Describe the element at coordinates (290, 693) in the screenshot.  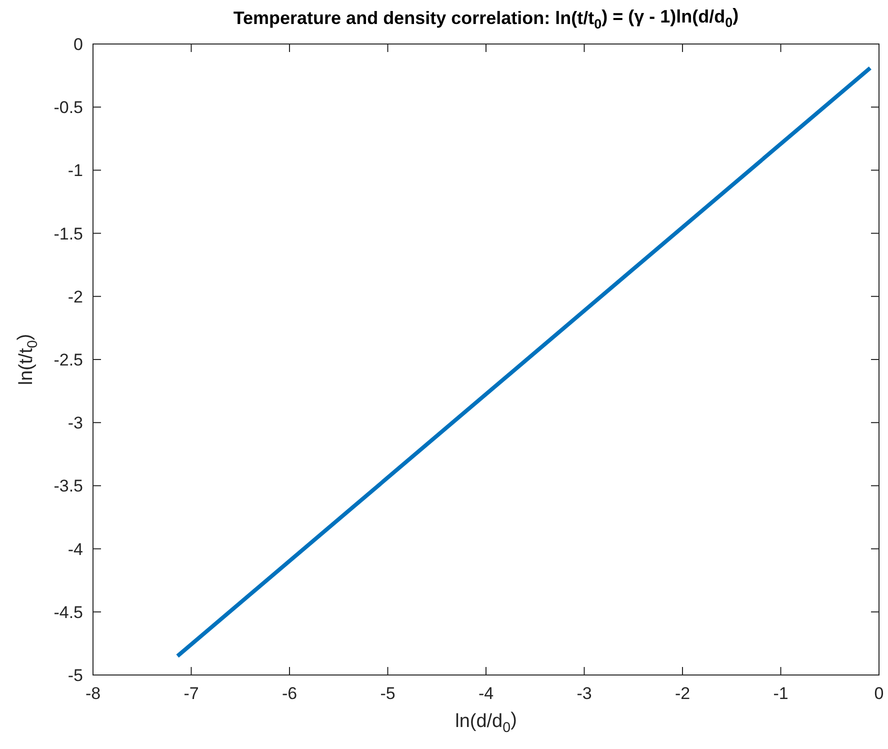
I see `x-tick-label: -6` at that location.